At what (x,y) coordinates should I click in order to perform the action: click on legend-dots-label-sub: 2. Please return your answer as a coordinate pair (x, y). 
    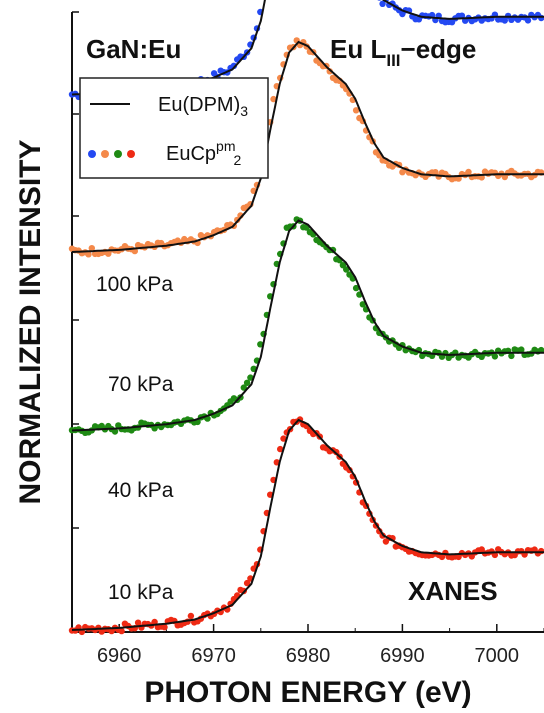
    Looking at the image, I should click on (237, 160).